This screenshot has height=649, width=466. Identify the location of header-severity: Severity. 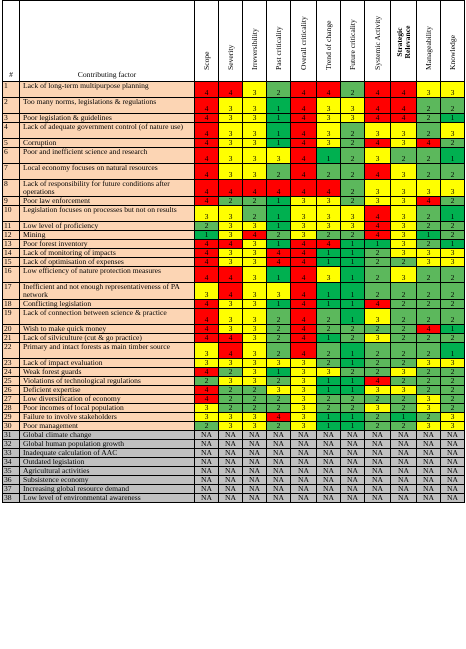
(230, 41).